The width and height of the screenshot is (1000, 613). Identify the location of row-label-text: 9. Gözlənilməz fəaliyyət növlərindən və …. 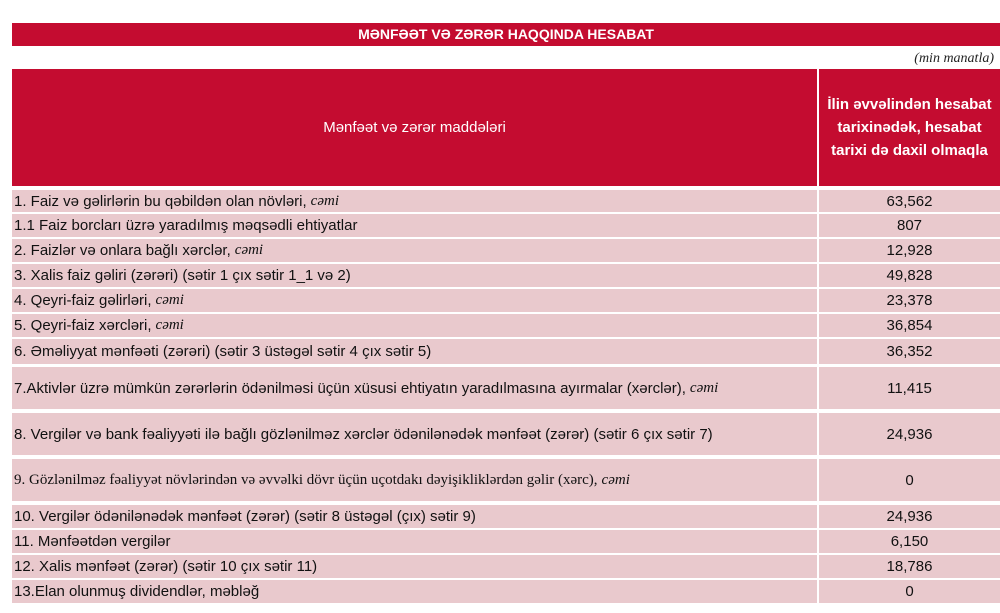
(306, 479).